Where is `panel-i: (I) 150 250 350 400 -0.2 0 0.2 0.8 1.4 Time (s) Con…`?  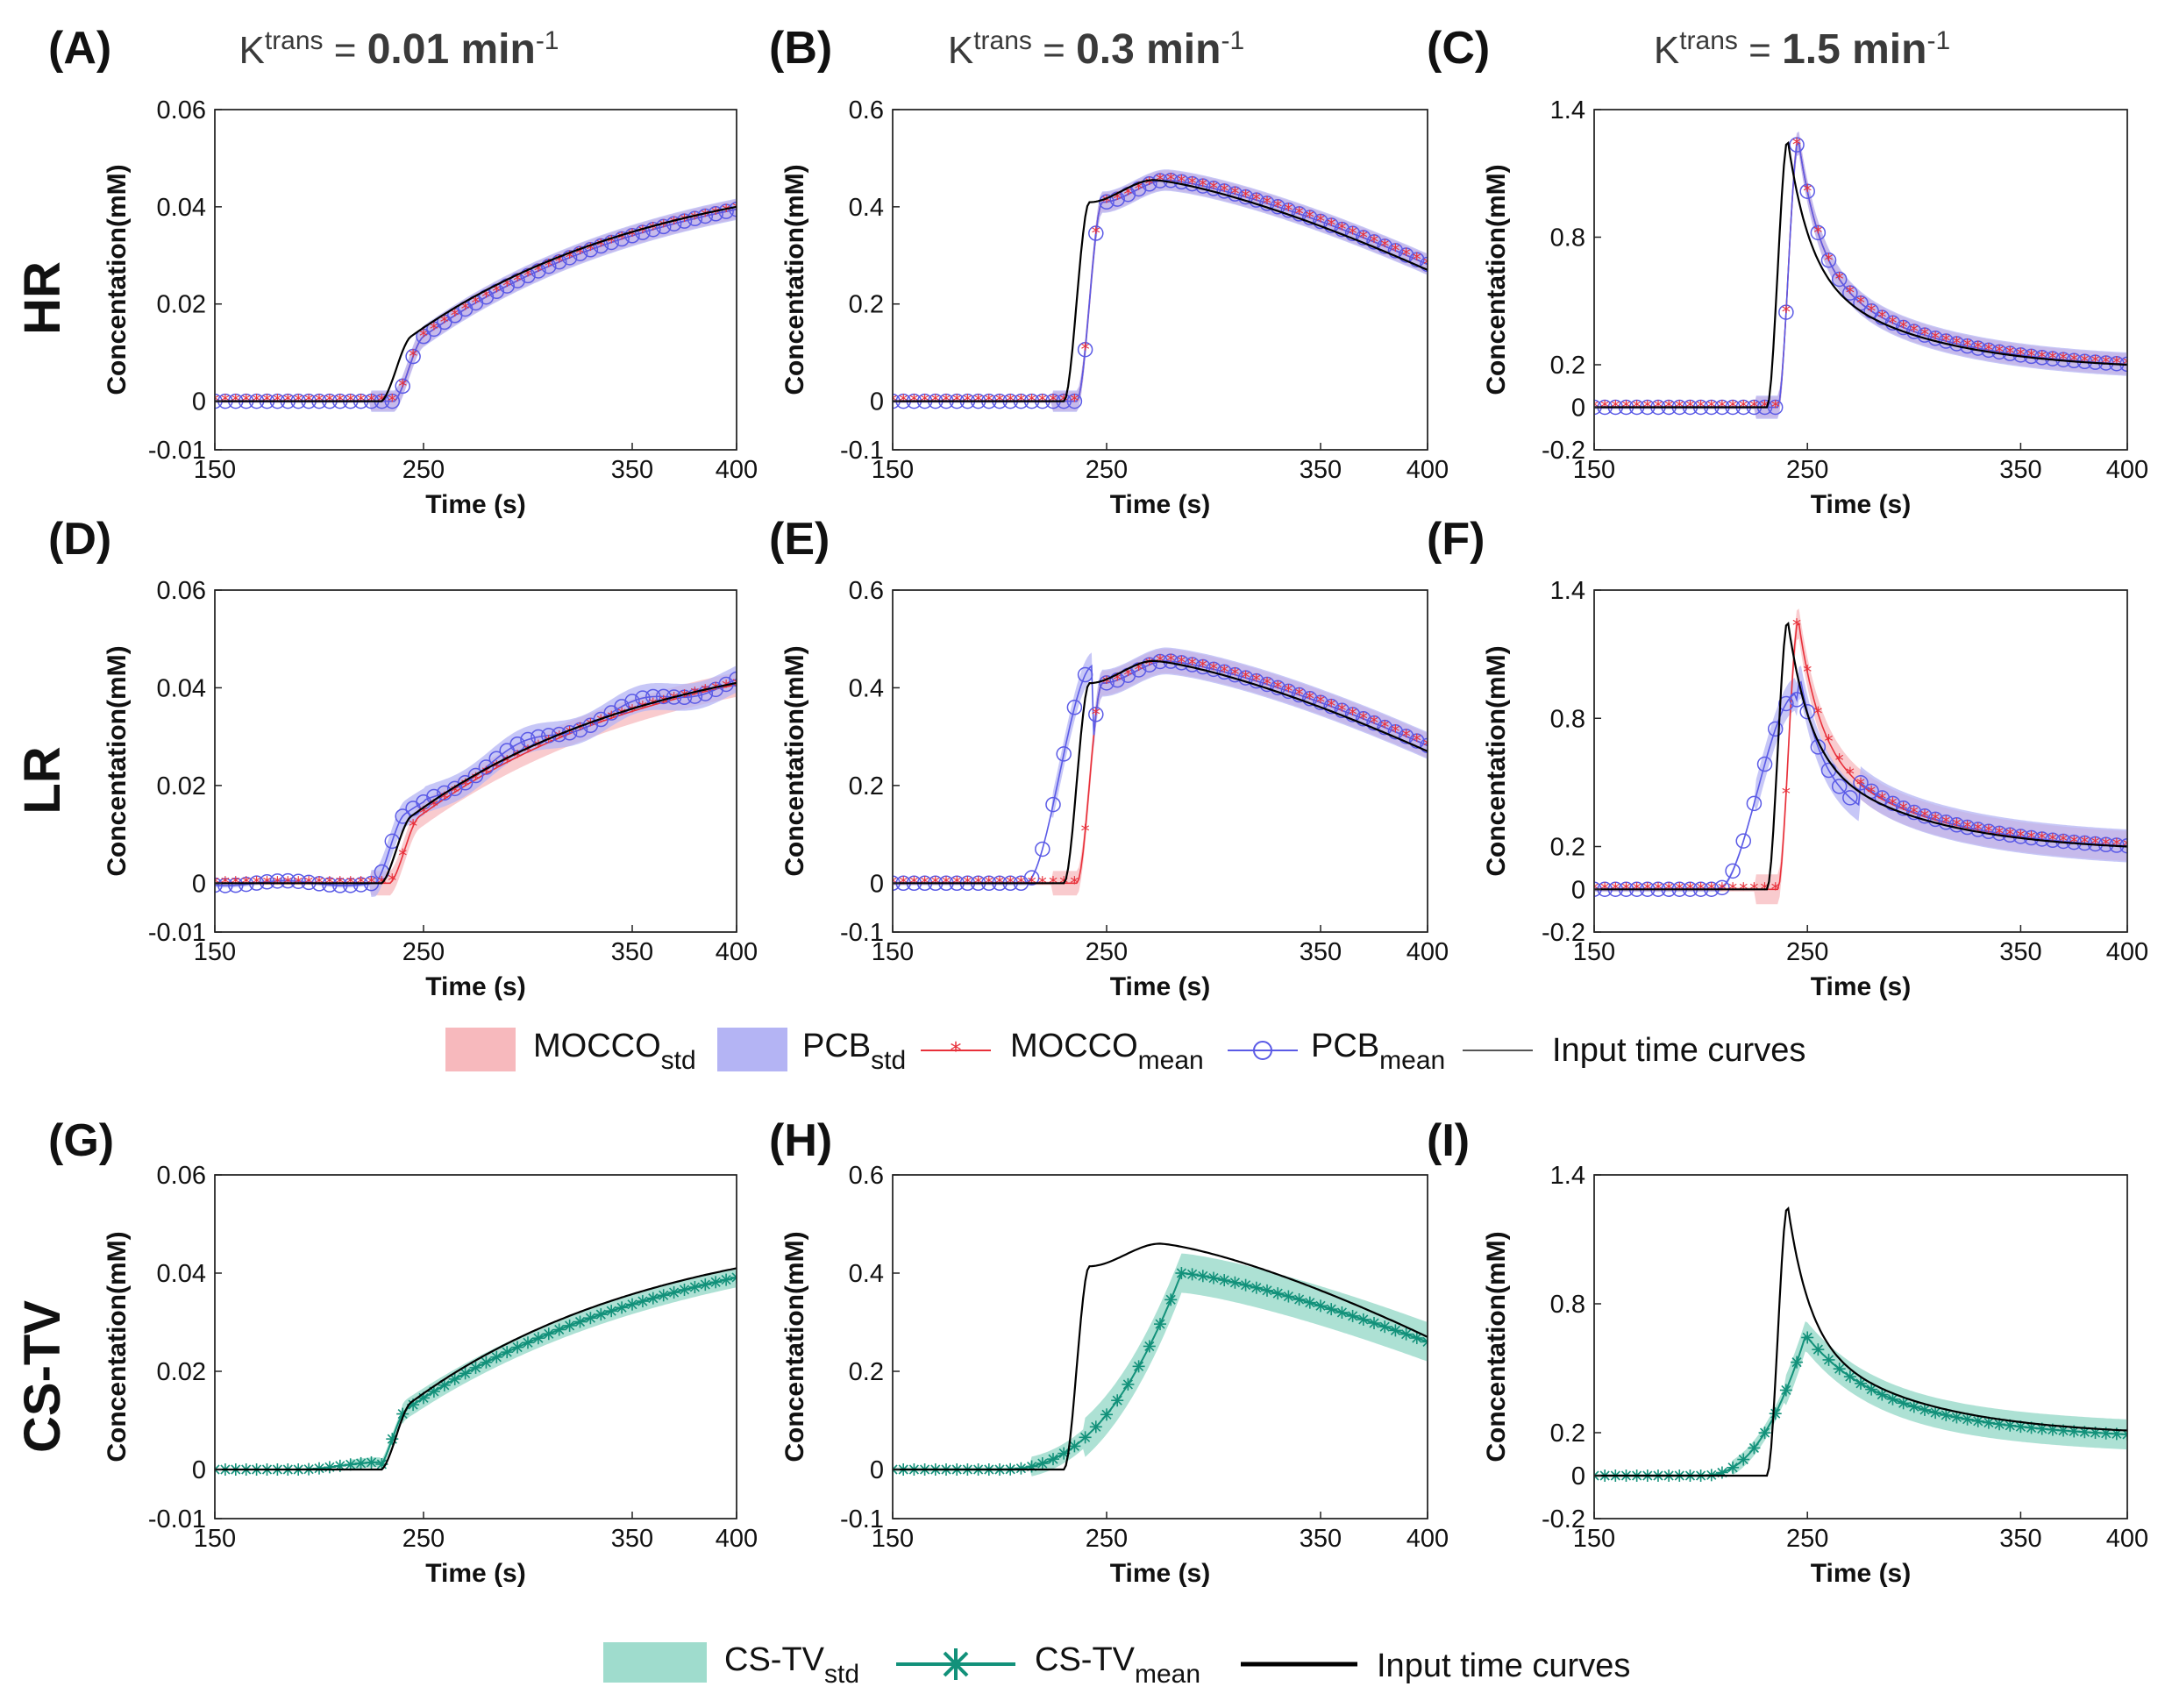
panel-i: (I) 150 250 350 400 -0.2 0 0.2 0.8 1.4 Time (s) Con… is located at coordinates (1788, 1351).